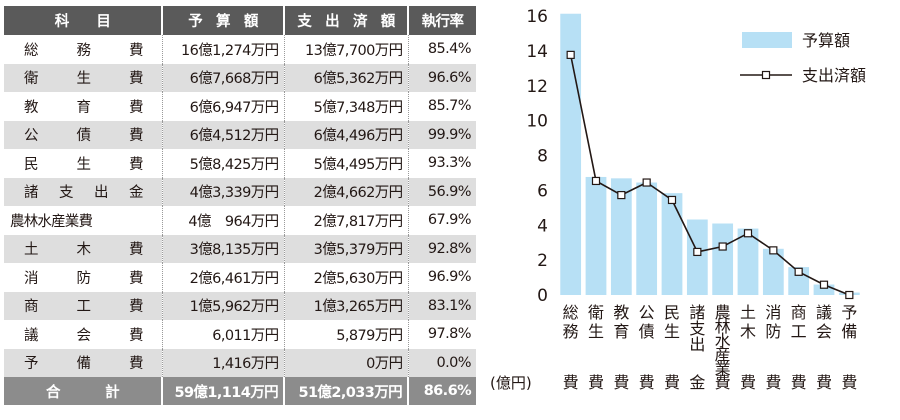  I want to click on y-tick-label: 14, so click(537, 52).